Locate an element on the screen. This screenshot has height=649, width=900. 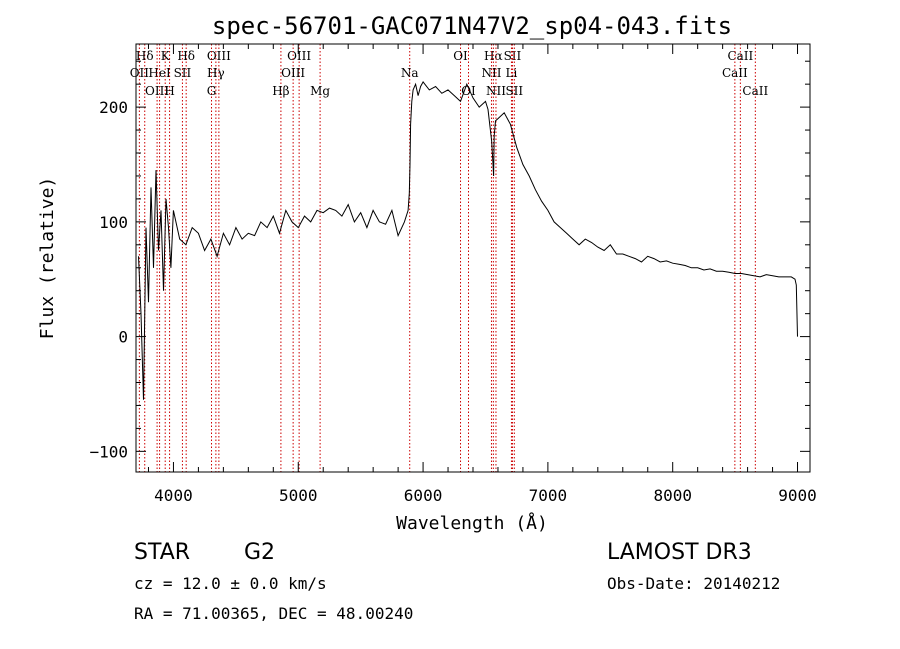
y-axis-label: Flux (relative) is located at coordinates (47, 258).